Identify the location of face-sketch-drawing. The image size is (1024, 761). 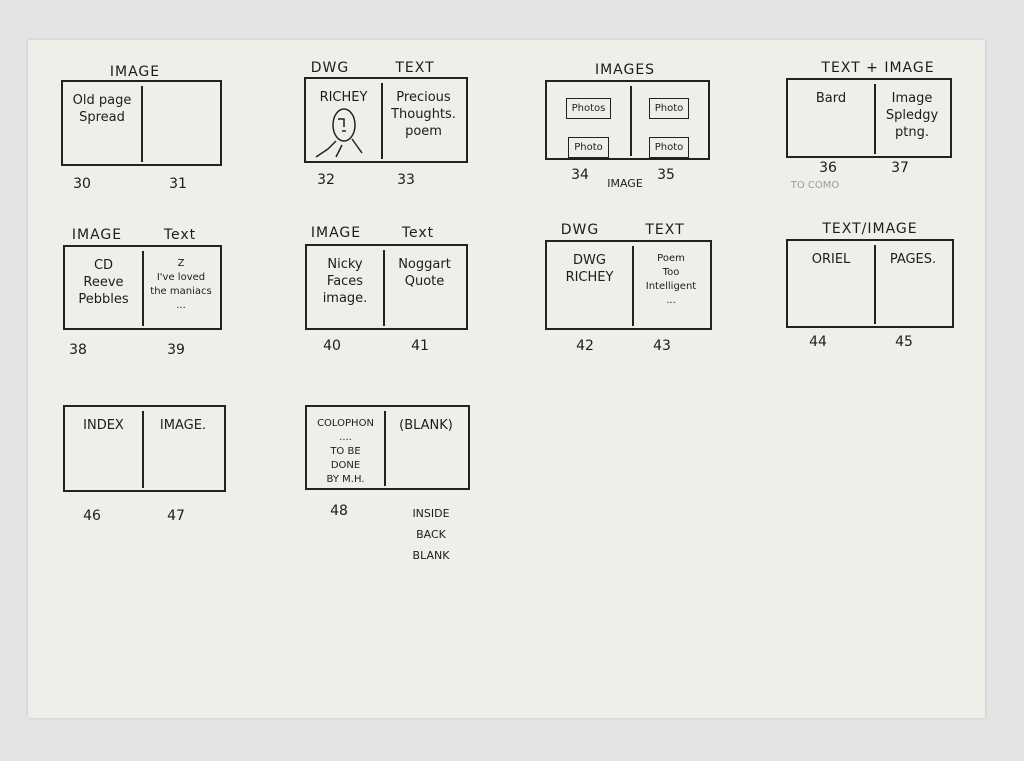
(339, 133).